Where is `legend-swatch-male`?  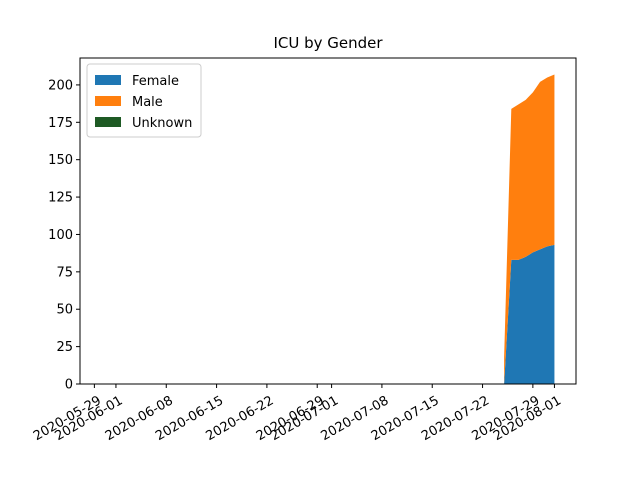
legend-swatch-male is located at coordinates (108, 101).